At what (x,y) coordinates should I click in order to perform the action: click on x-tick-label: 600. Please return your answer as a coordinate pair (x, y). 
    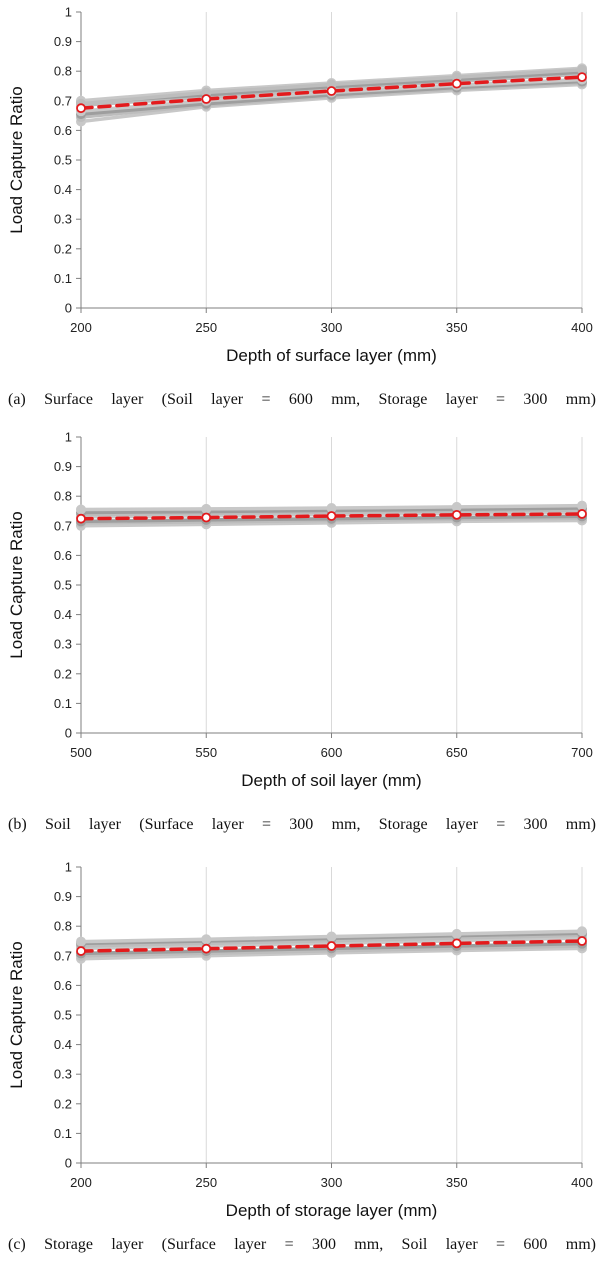
    Looking at the image, I should click on (332, 752).